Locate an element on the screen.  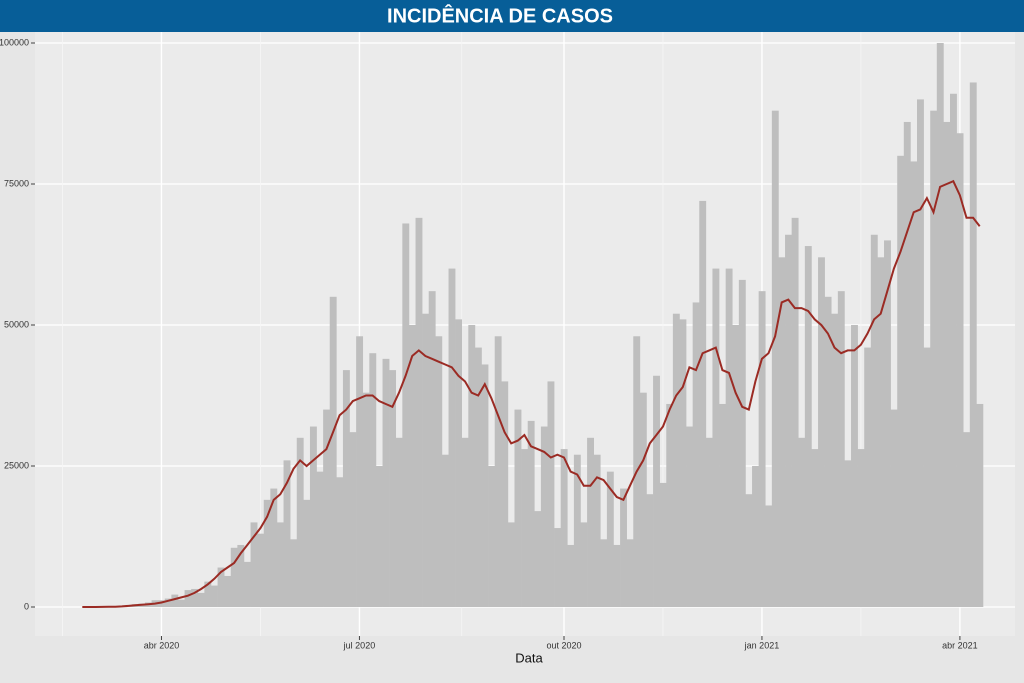
x-tick-label: jan 2021 is located at coordinates (762, 645).